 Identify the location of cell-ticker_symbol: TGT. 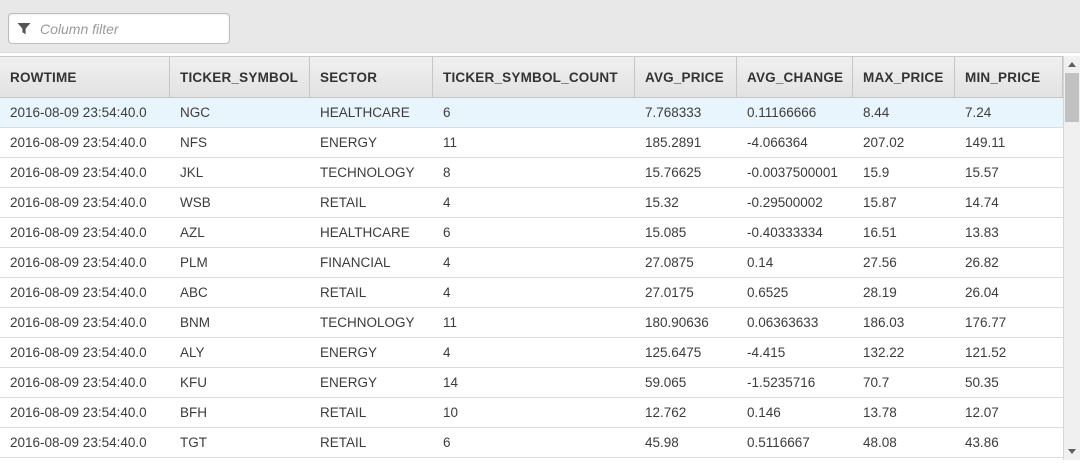
(193, 442).